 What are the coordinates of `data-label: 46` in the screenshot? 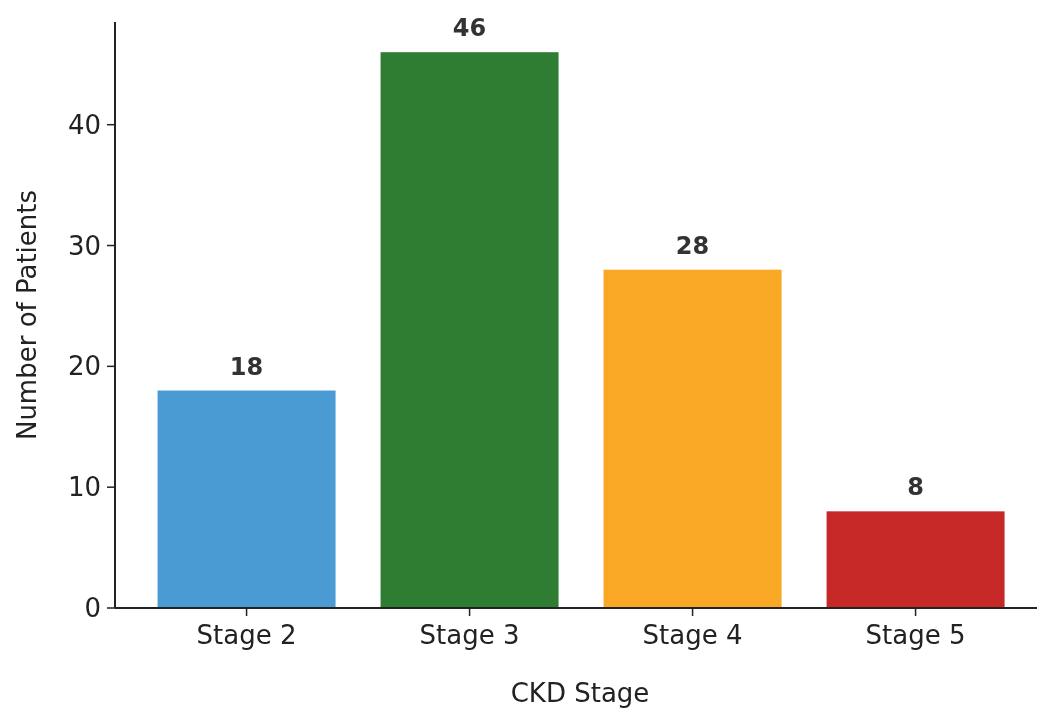 It's located at (469, 28).